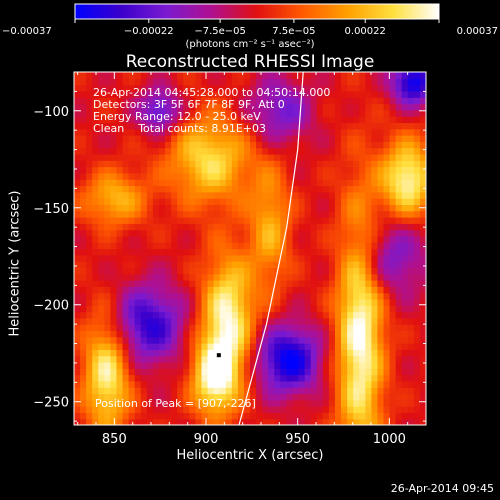 The width and height of the screenshot is (500, 500). I want to click on colorbar-tick-label: 7.5e−05, so click(293, 31).